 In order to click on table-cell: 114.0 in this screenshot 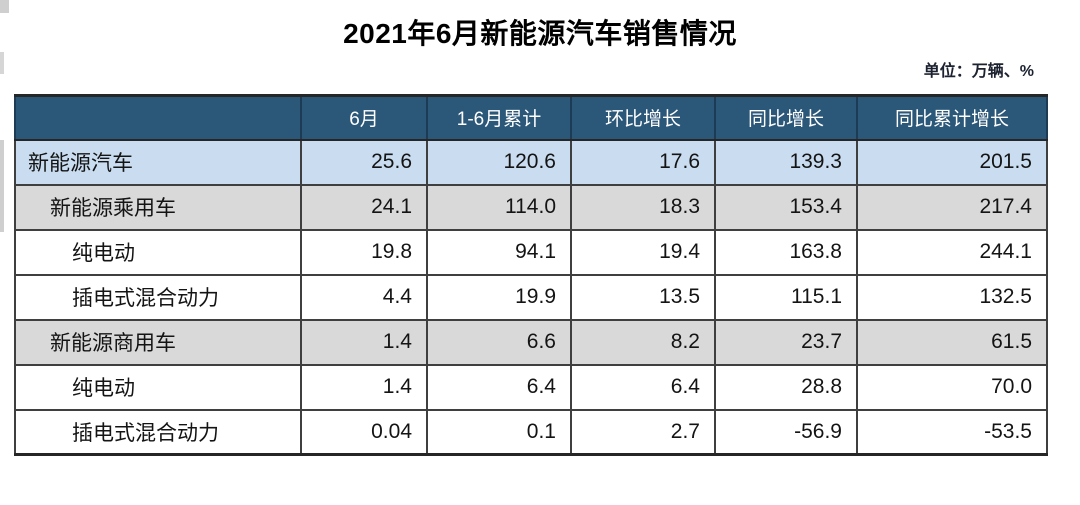, I will do `click(499, 207)`.